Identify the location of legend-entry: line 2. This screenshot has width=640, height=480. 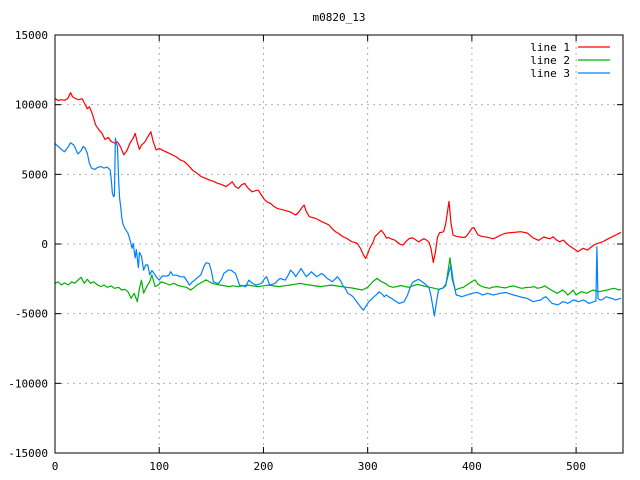
(570, 60).